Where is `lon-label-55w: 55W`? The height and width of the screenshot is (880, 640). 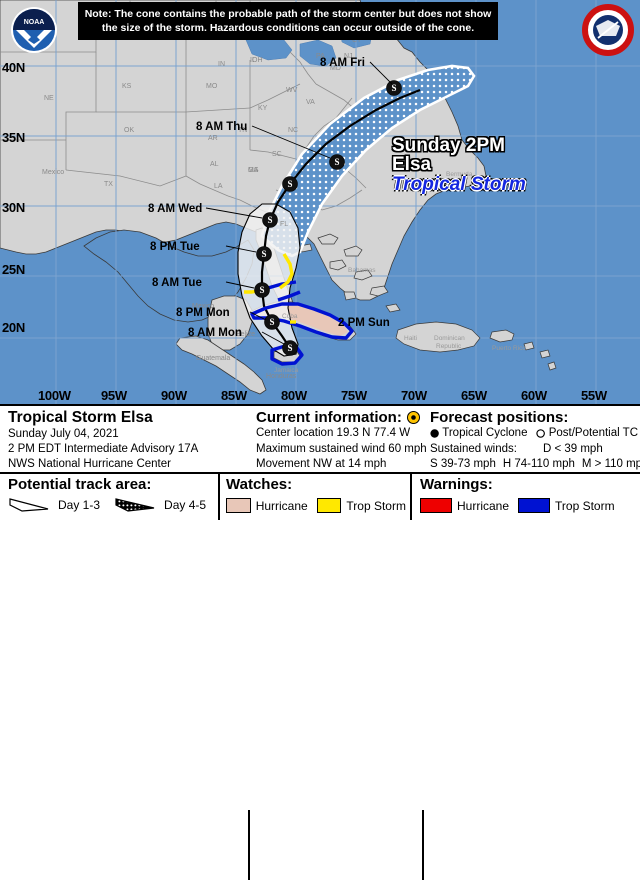 lon-label-55w: 55W is located at coordinates (594, 395).